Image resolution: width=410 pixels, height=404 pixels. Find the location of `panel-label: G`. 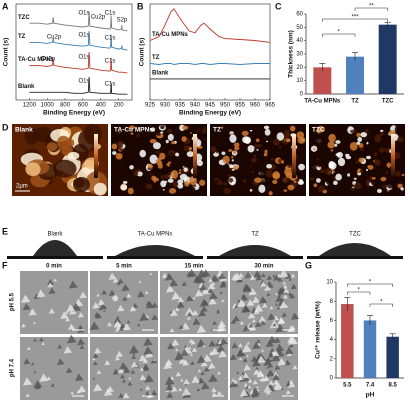

panel-label: G is located at coordinates (308, 265).